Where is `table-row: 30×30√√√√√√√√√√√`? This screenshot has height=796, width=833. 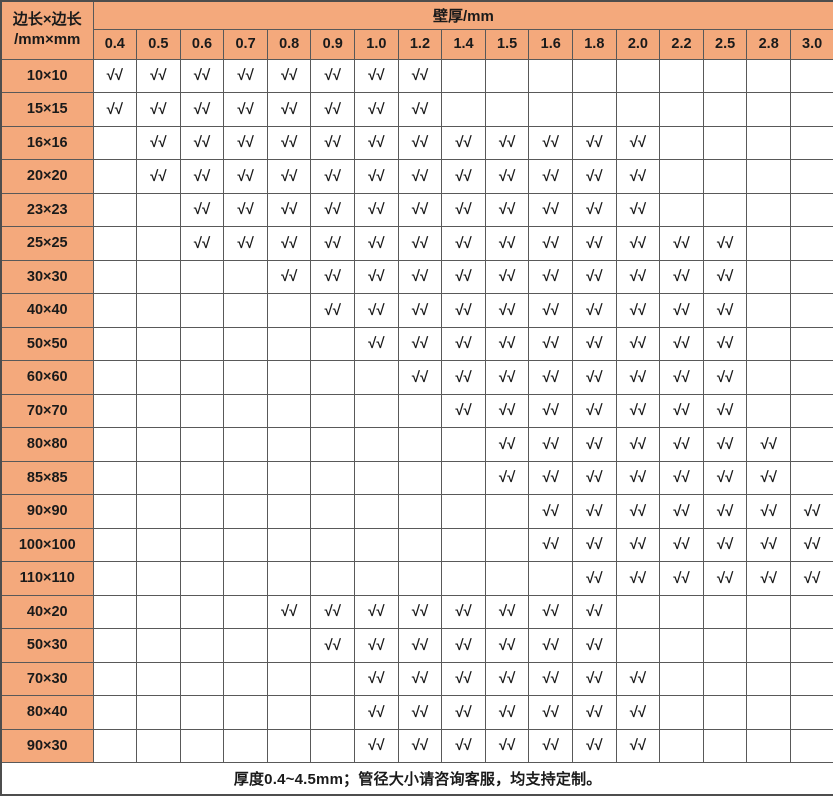
table-row: 30×30√√√√√√√√√√√ is located at coordinates (417, 277).